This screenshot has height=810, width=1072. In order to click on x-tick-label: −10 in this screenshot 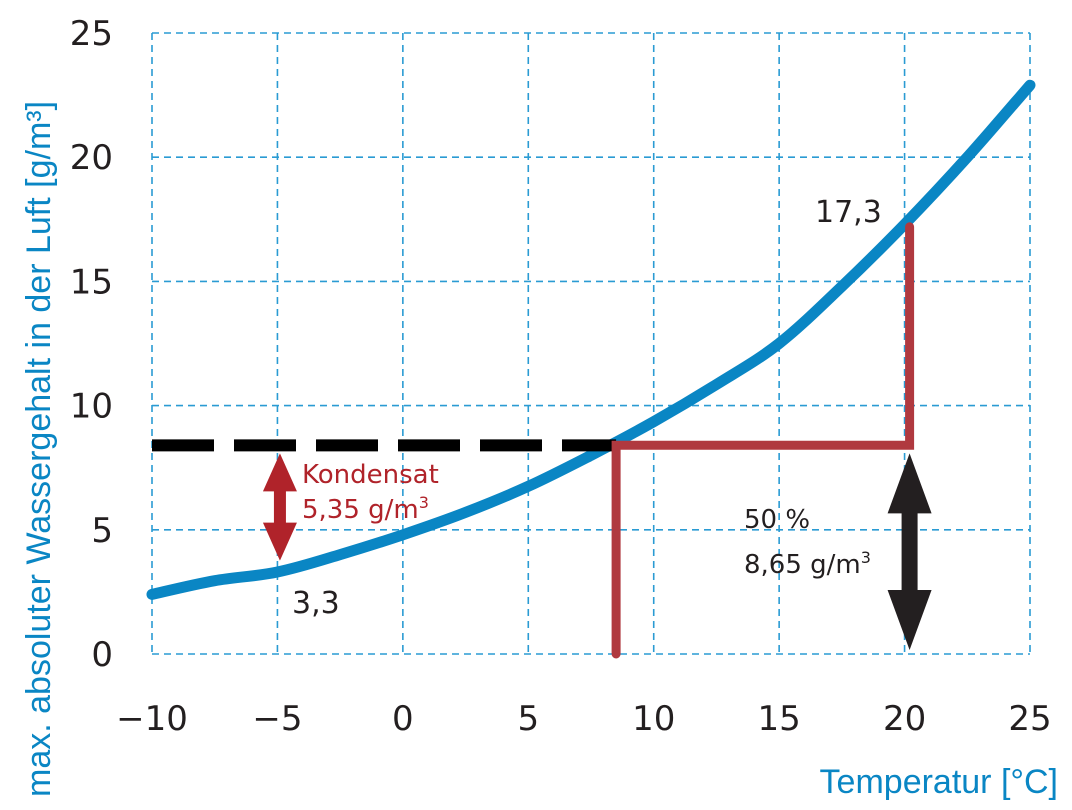, I will do `click(152, 719)`.